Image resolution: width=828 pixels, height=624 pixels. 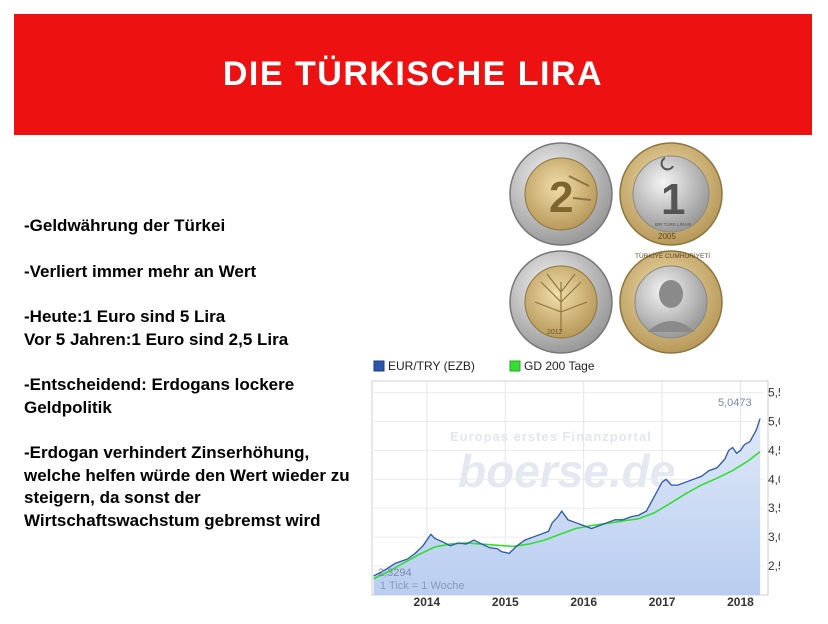 What do you see at coordinates (662, 602) in the screenshot?
I see `x-tick-label: 2017` at bounding box center [662, 602].